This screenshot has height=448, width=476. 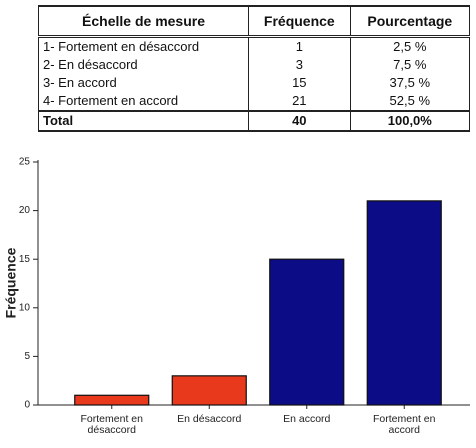 I want to click on y-tick-label: 0, so click(x=27, y=405).